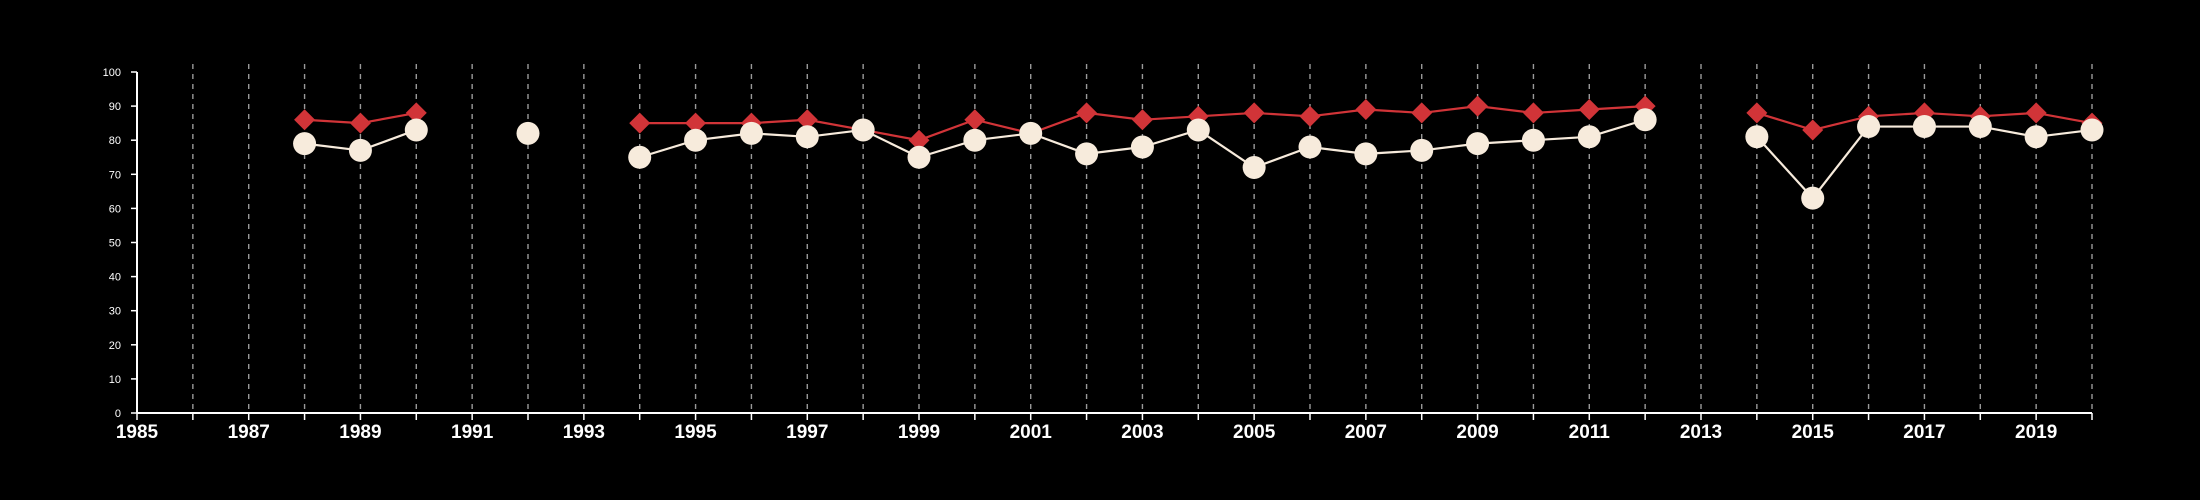 The width and height of the screenshot is (2200, 500). What do you see at coordinates (1590, 432) in the screenshot?
I see `x-tick-label: 2011` at bounding box center [1590, 432].